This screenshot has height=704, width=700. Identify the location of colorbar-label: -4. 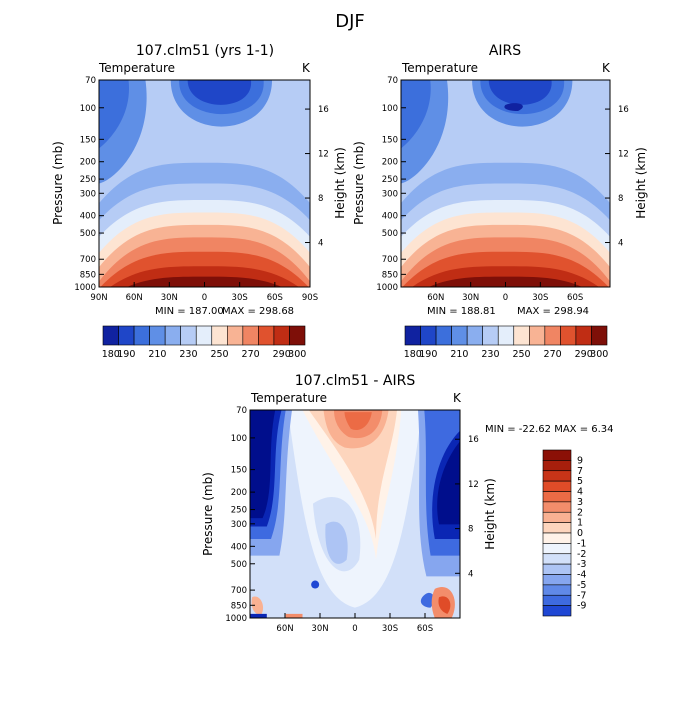
(581, 575).